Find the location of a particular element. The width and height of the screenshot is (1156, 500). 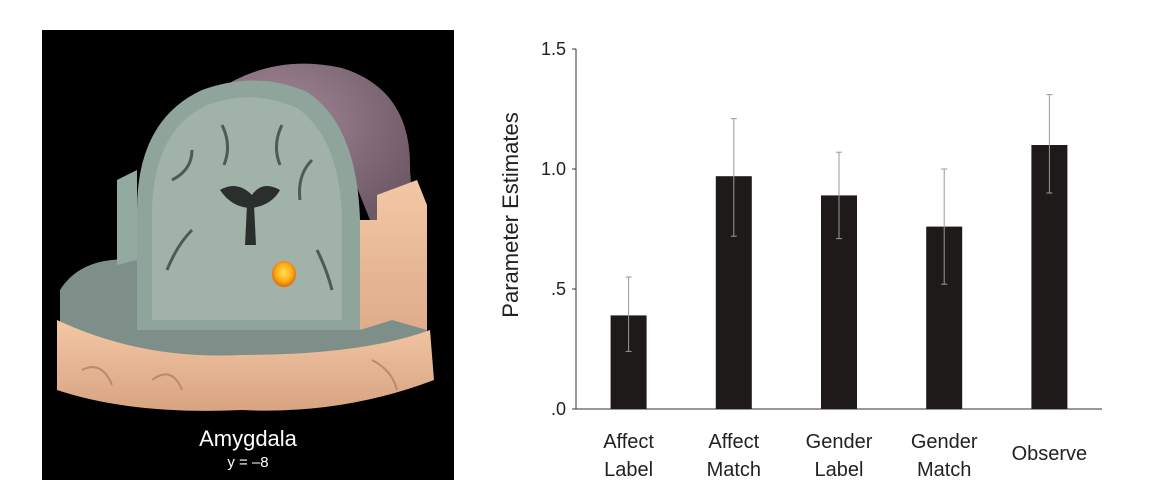

y-tick-label: .5 is located at coordinates (558, 289).